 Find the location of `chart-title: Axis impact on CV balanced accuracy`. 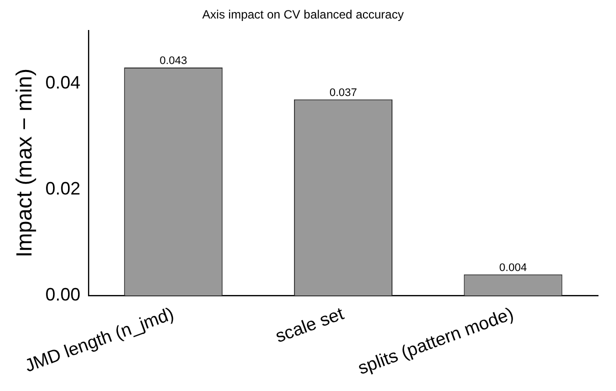

chart-title: Axis impact on CV balanced accuracy is located at coordinates (303, 15).